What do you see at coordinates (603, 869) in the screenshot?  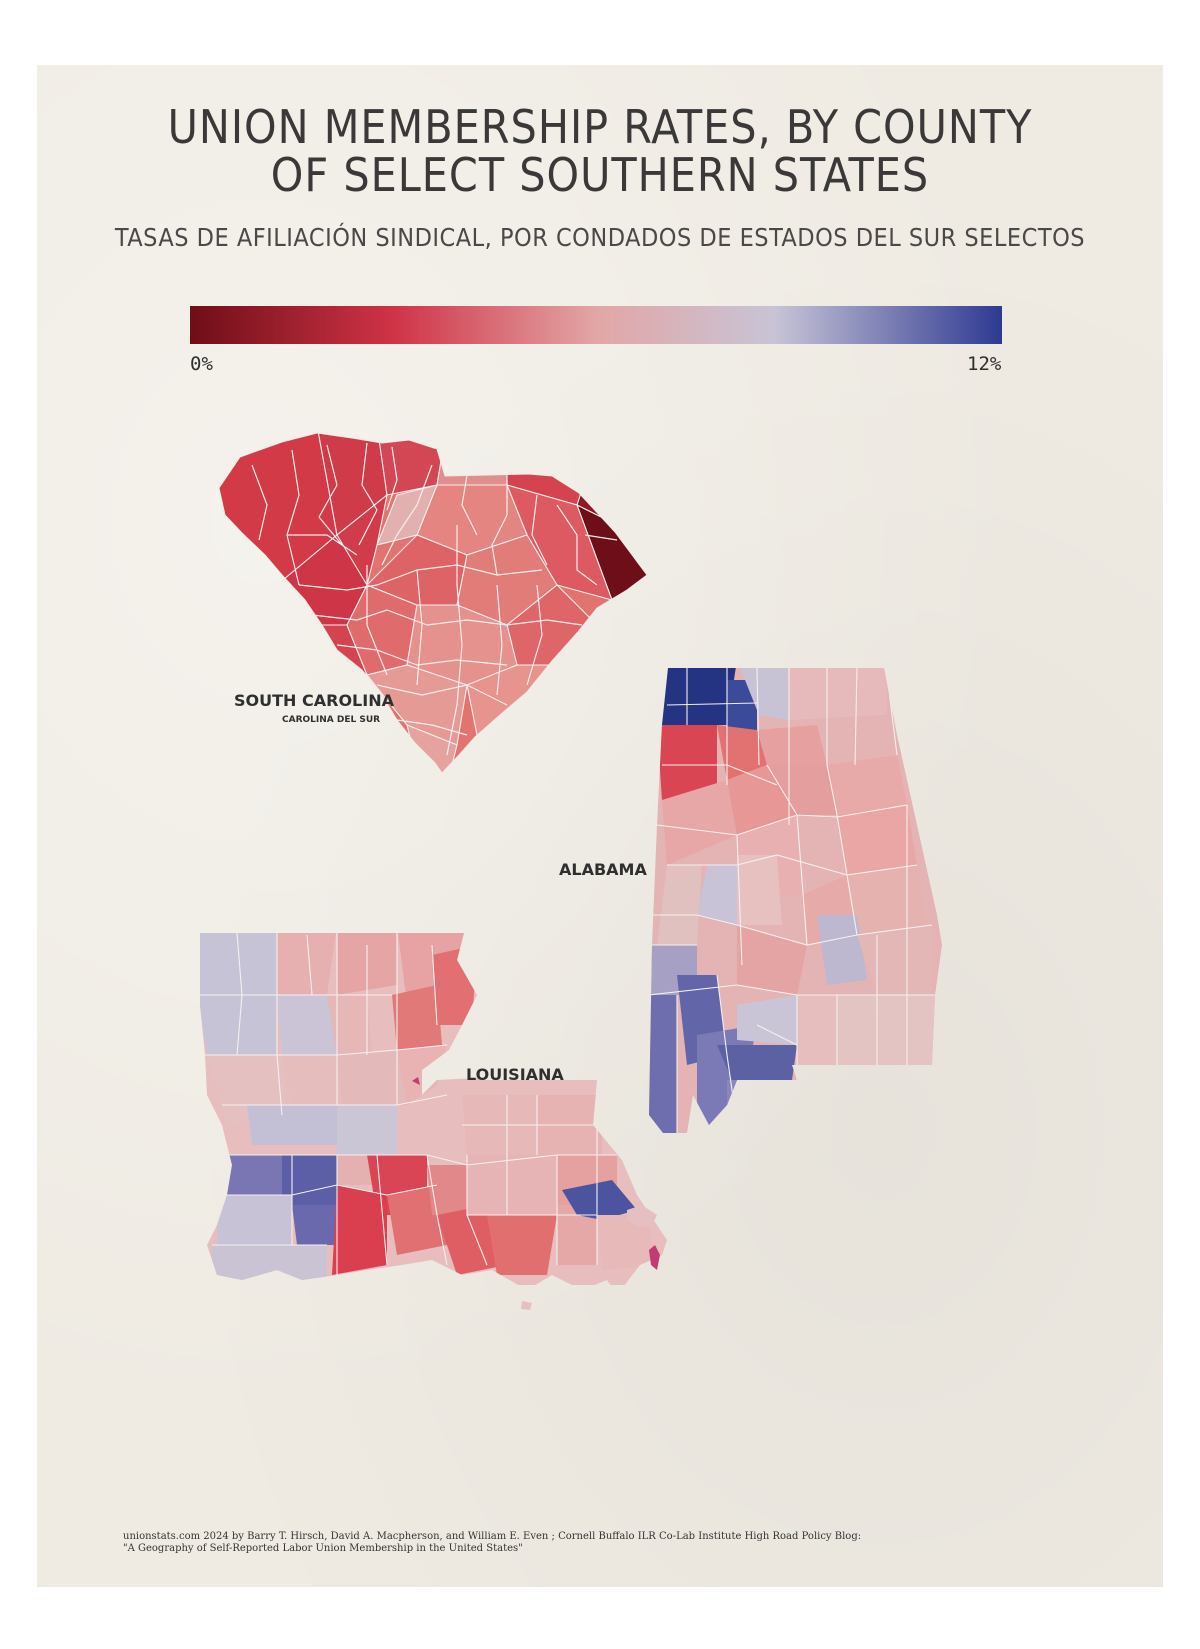 I see `label-alabama: ALABAMA` at bounding box center [603, 869].